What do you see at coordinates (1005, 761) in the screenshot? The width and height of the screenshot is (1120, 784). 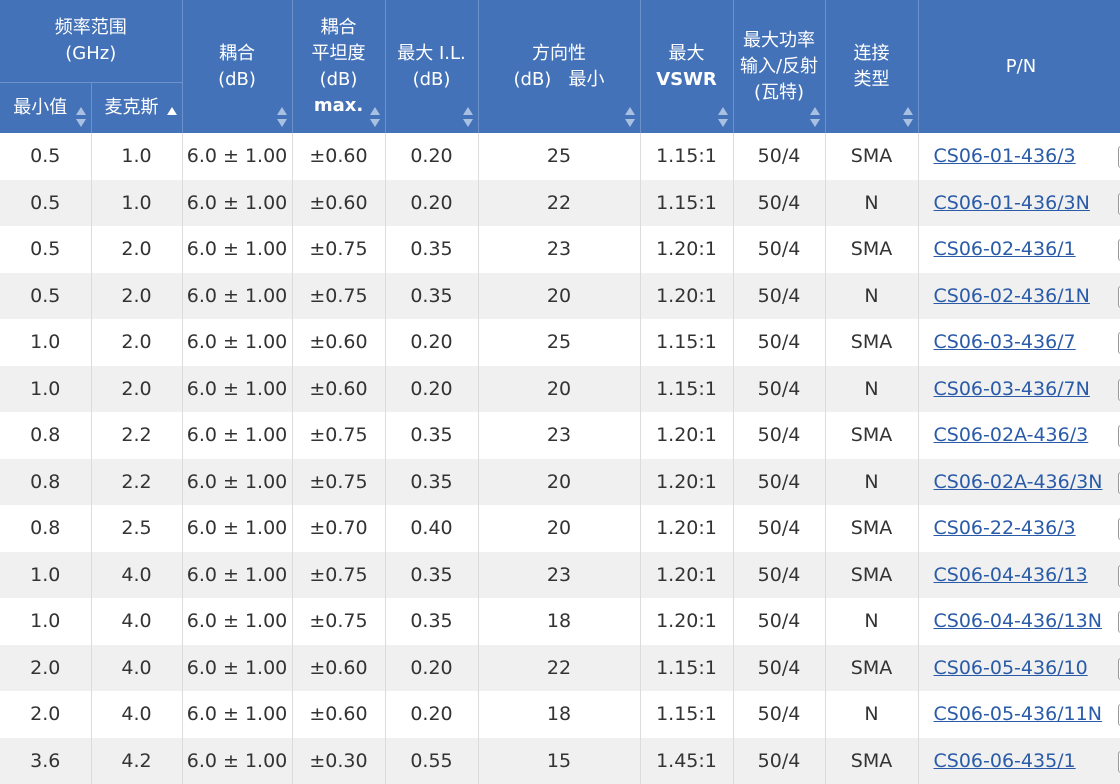 I see `part-number-link: CS06-06-435/1` at bounding box center [1005, 761].